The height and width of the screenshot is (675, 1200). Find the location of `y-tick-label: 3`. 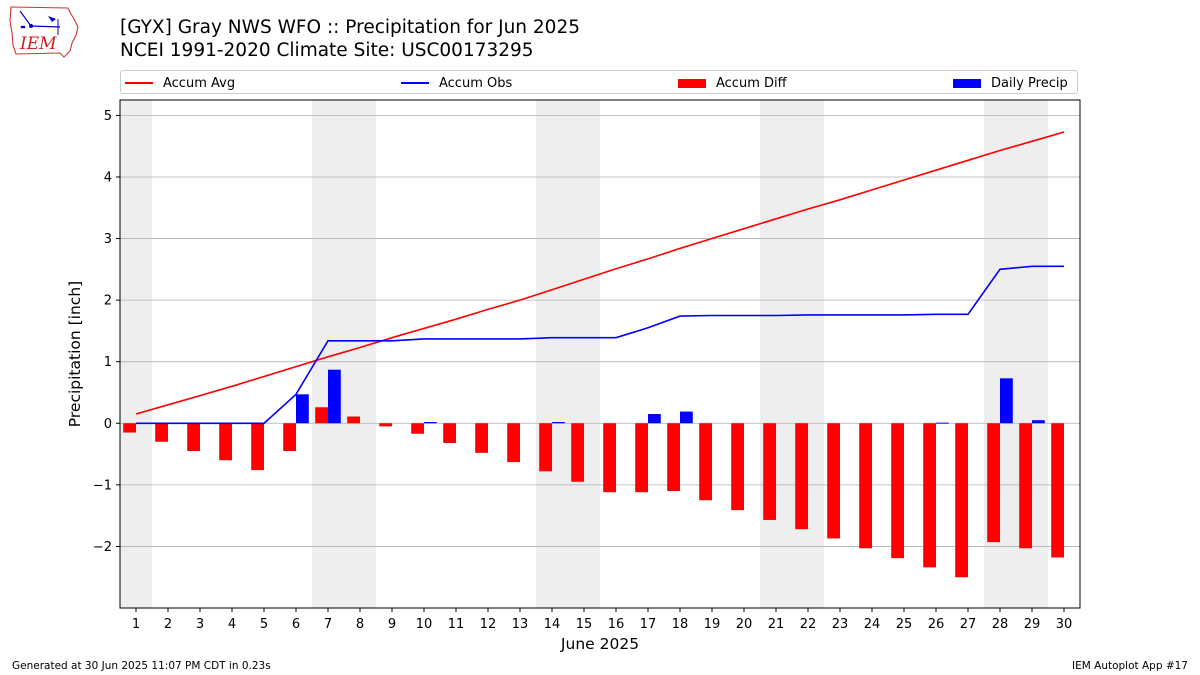

y-tick-label: 3 is located at coordinates (108, 239).